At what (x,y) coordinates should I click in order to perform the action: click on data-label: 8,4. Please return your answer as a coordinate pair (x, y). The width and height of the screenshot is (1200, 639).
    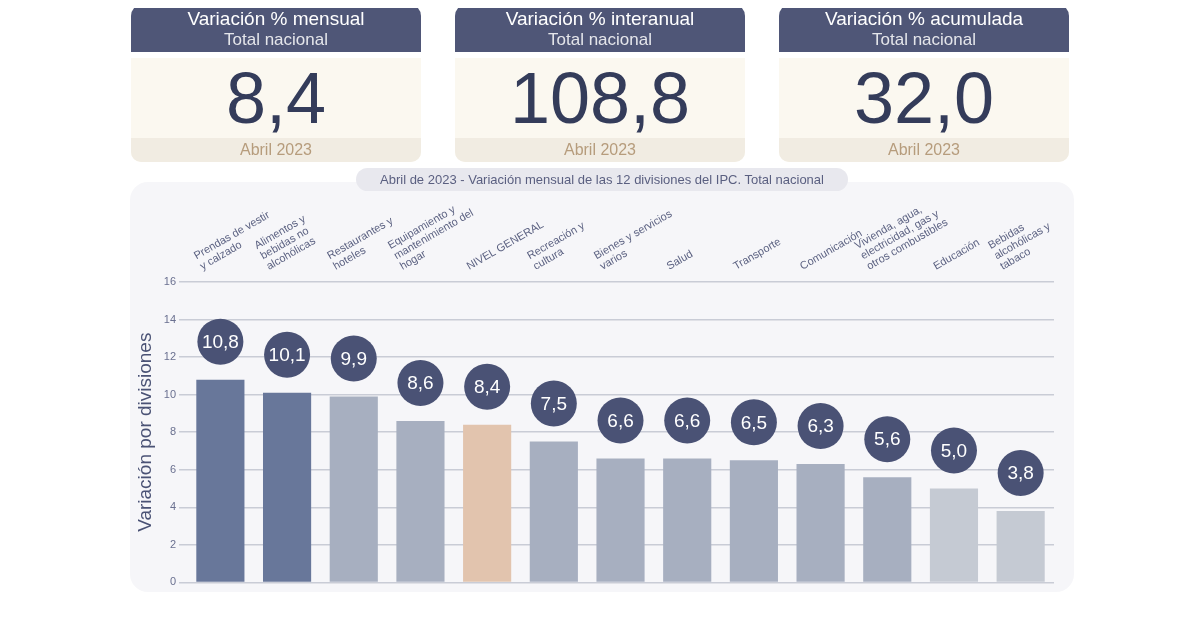
    Looking at the image, I should click on (487, 386).